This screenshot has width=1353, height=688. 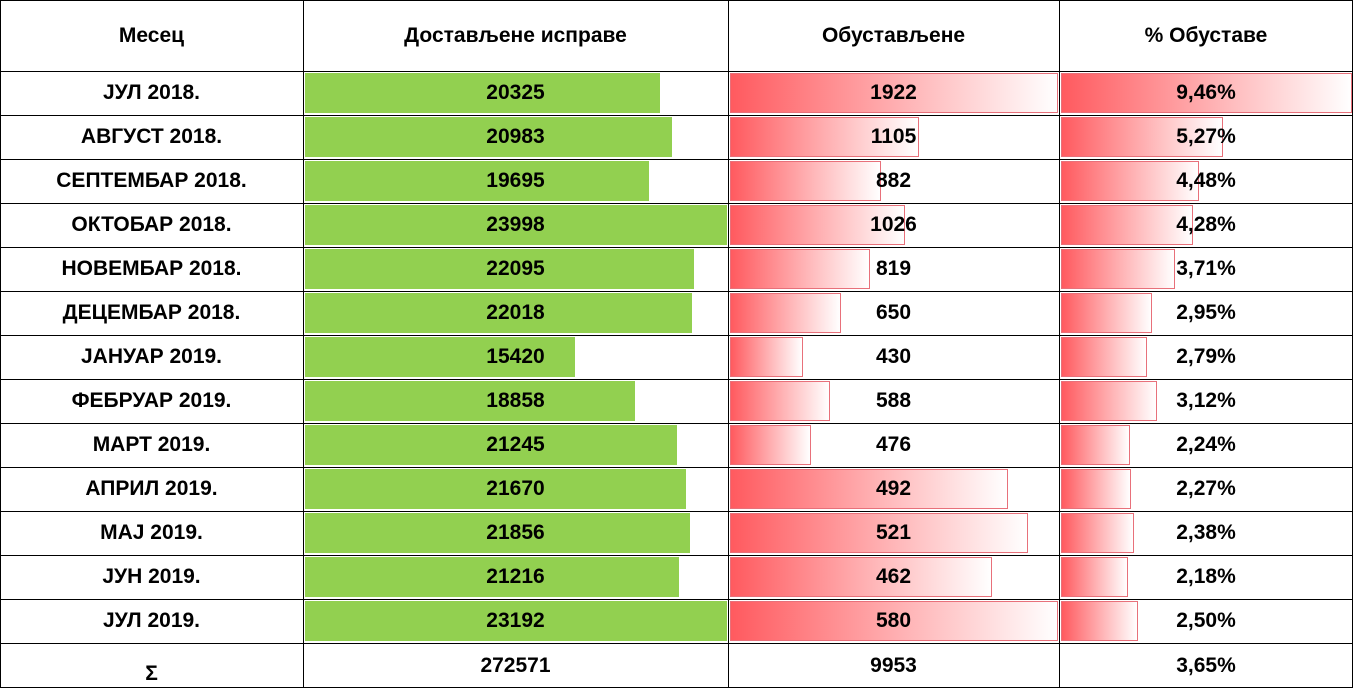 What do you see at coordinates (515, 444) in the screenshot?
I see `delivered-text: 21245` at bounding box center [515, 444].